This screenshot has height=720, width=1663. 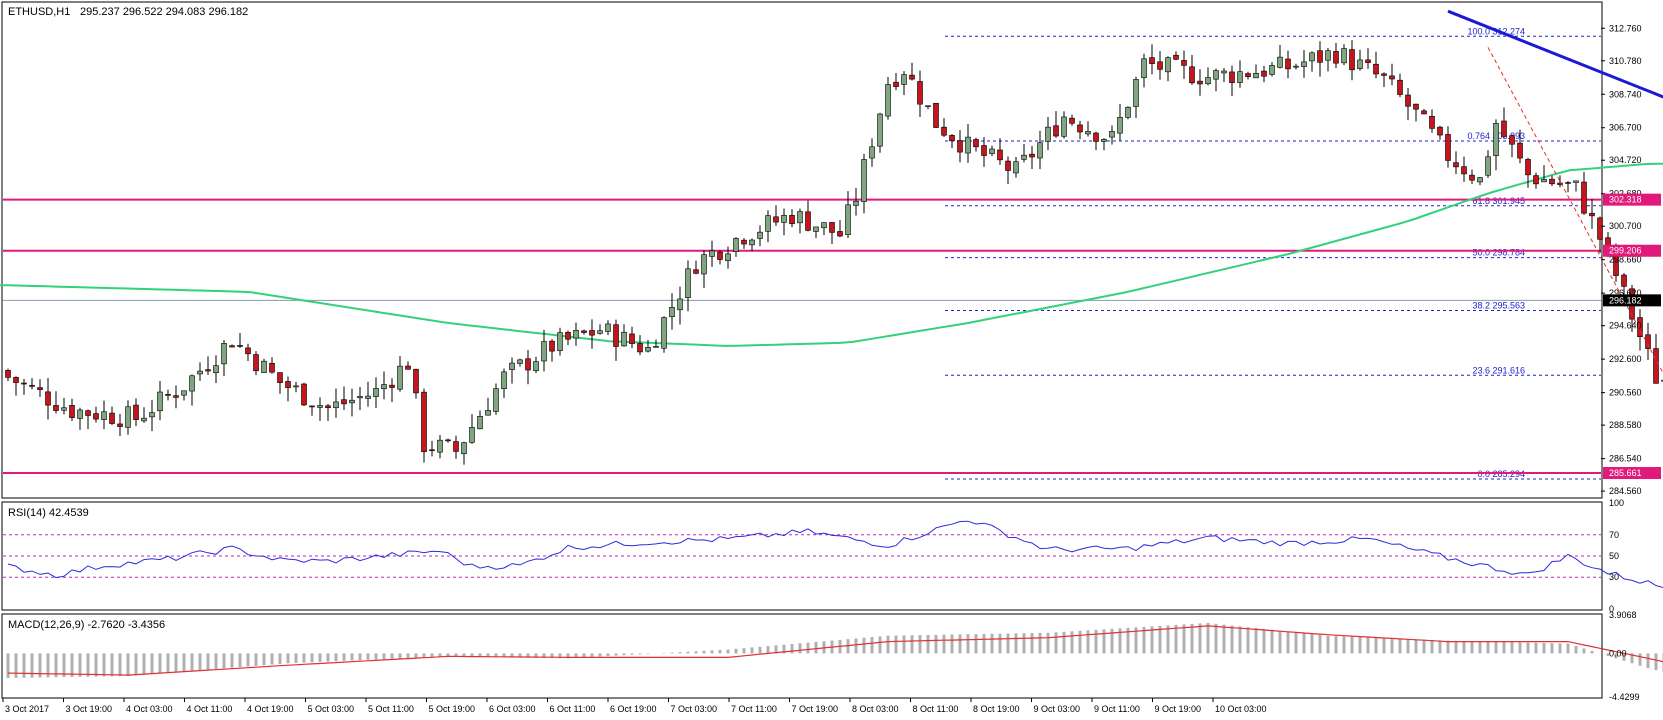 What do you see at coordinates (1625, 28) in the screenshot?
I see `price-tick-label: 312.760` at bounding box center [1625, 28].